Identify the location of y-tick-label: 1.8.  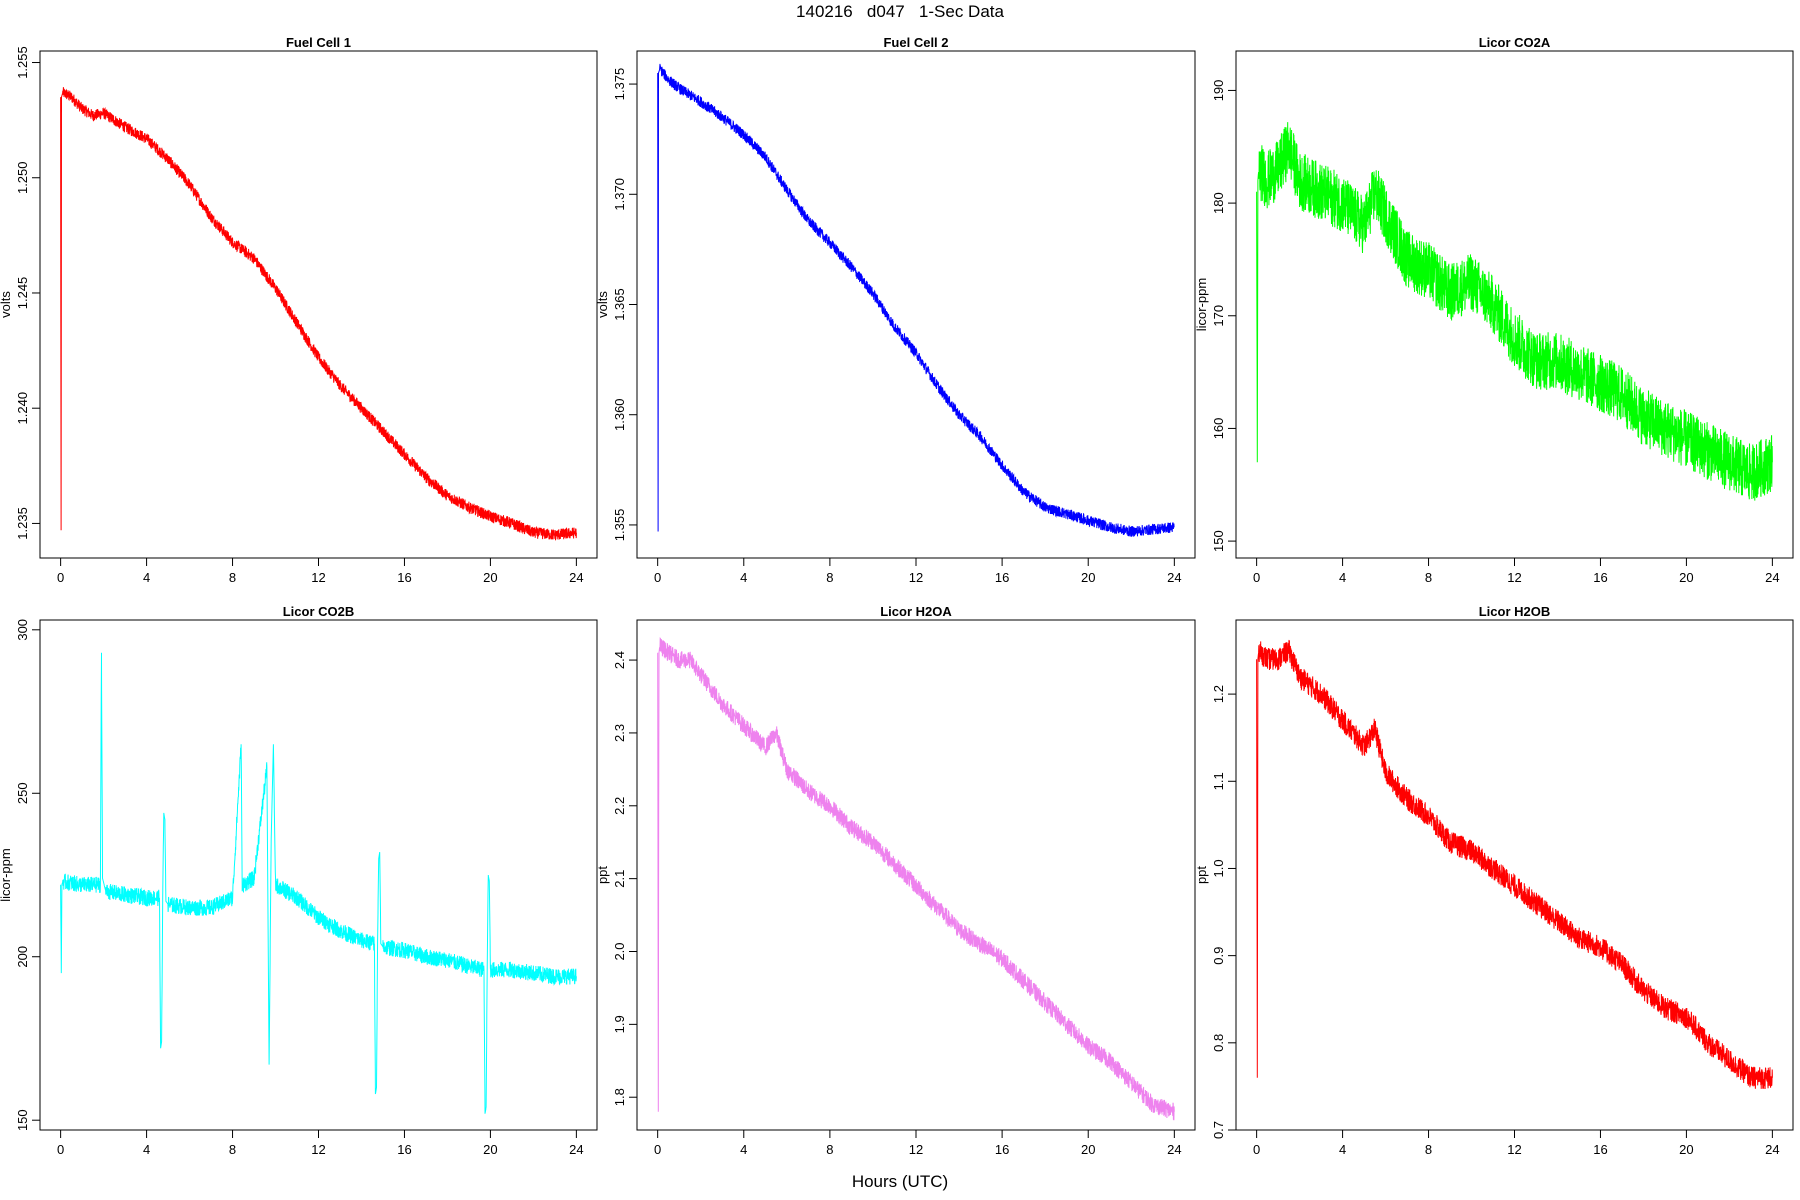
(619, 1097).